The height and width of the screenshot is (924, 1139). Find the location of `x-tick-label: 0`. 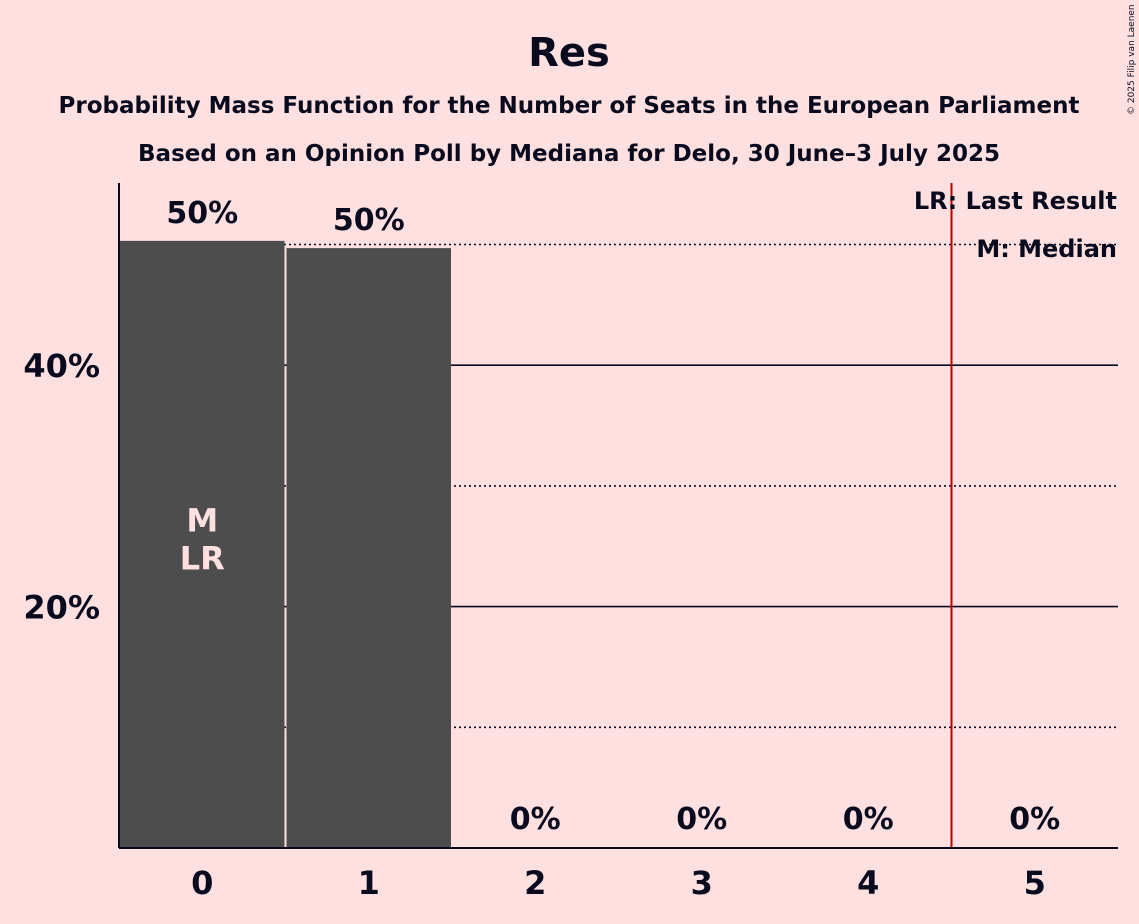

x-tick-label: 0 is located at coordinates (202, 883).